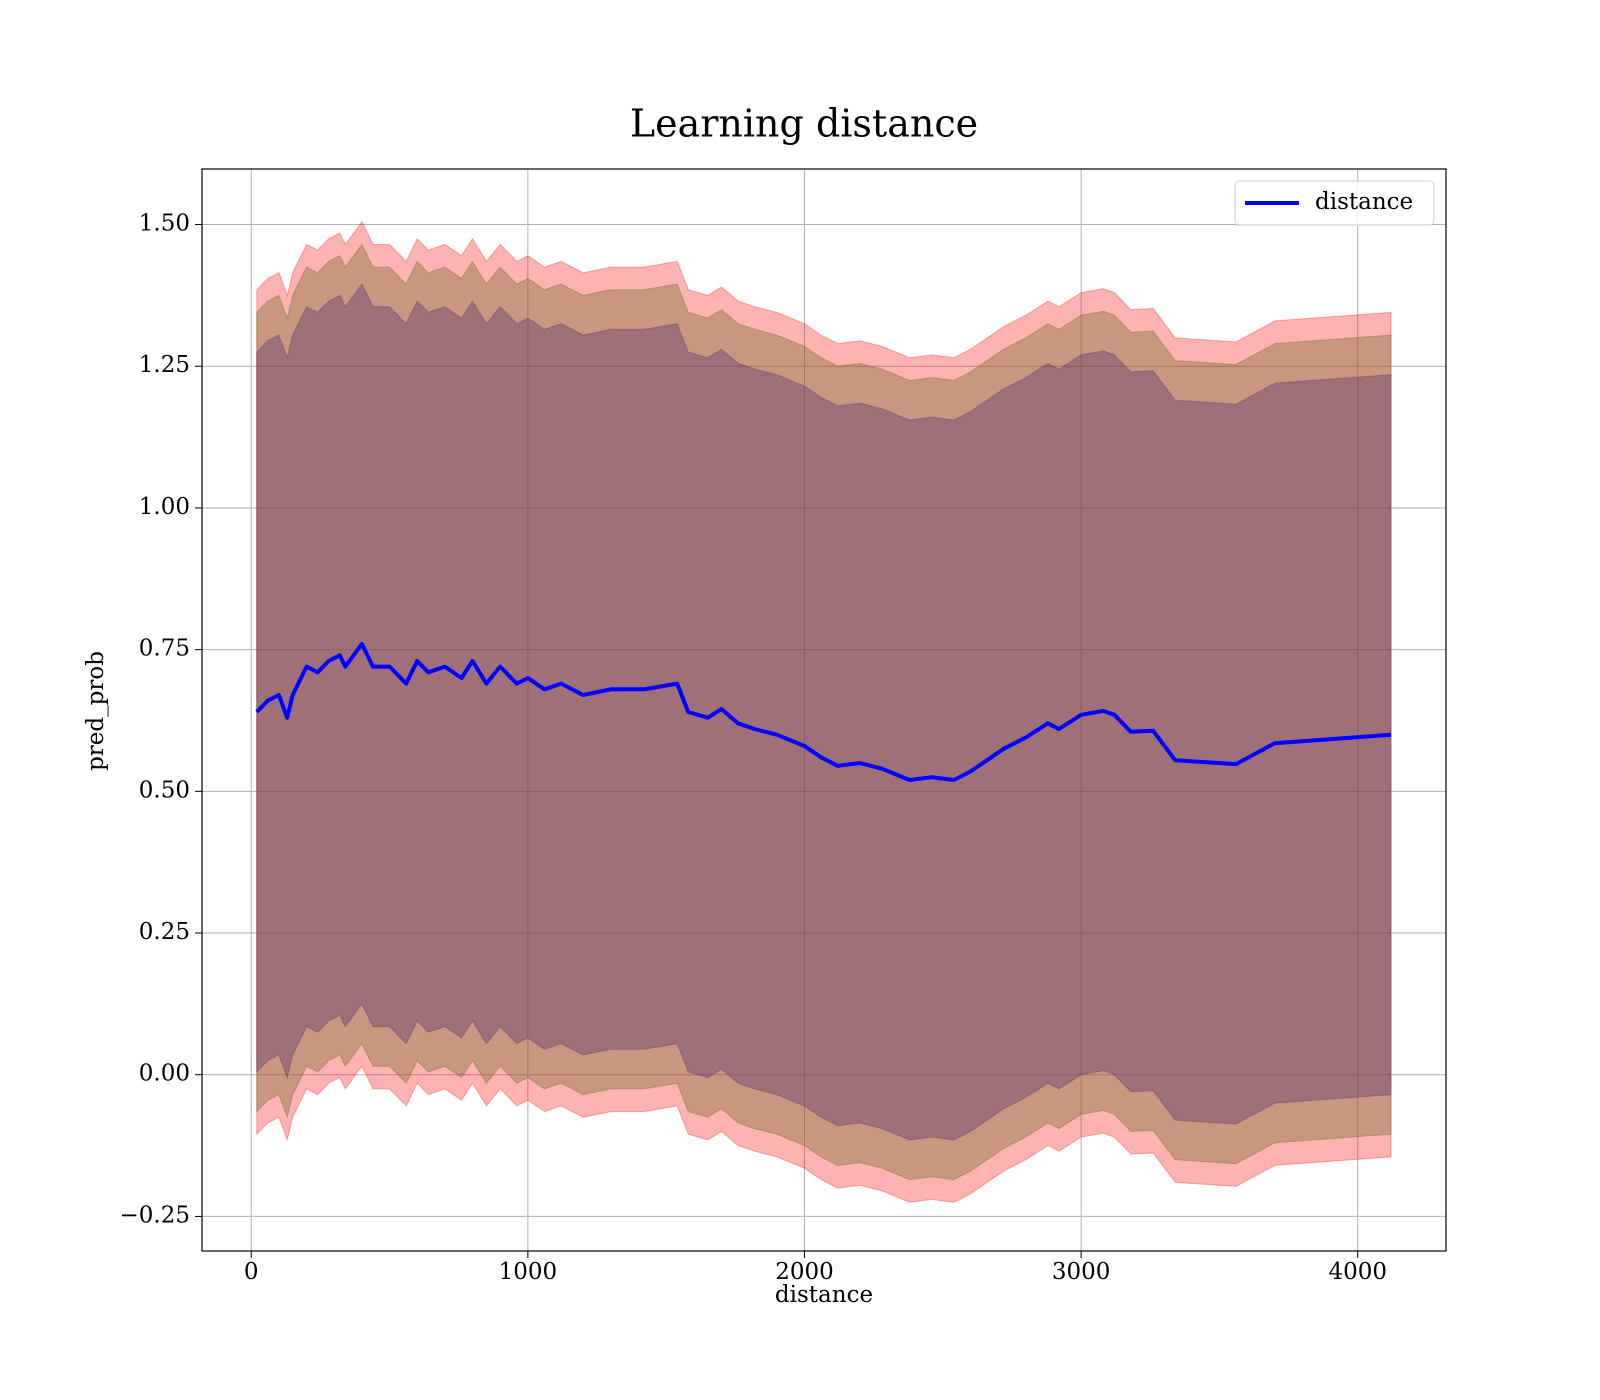 The height and width of the screenshot is (1400, 1600). Describe the element at coordinates (164, 790) in the screenshot. I see `y-tick-label: 0.50` at that location.